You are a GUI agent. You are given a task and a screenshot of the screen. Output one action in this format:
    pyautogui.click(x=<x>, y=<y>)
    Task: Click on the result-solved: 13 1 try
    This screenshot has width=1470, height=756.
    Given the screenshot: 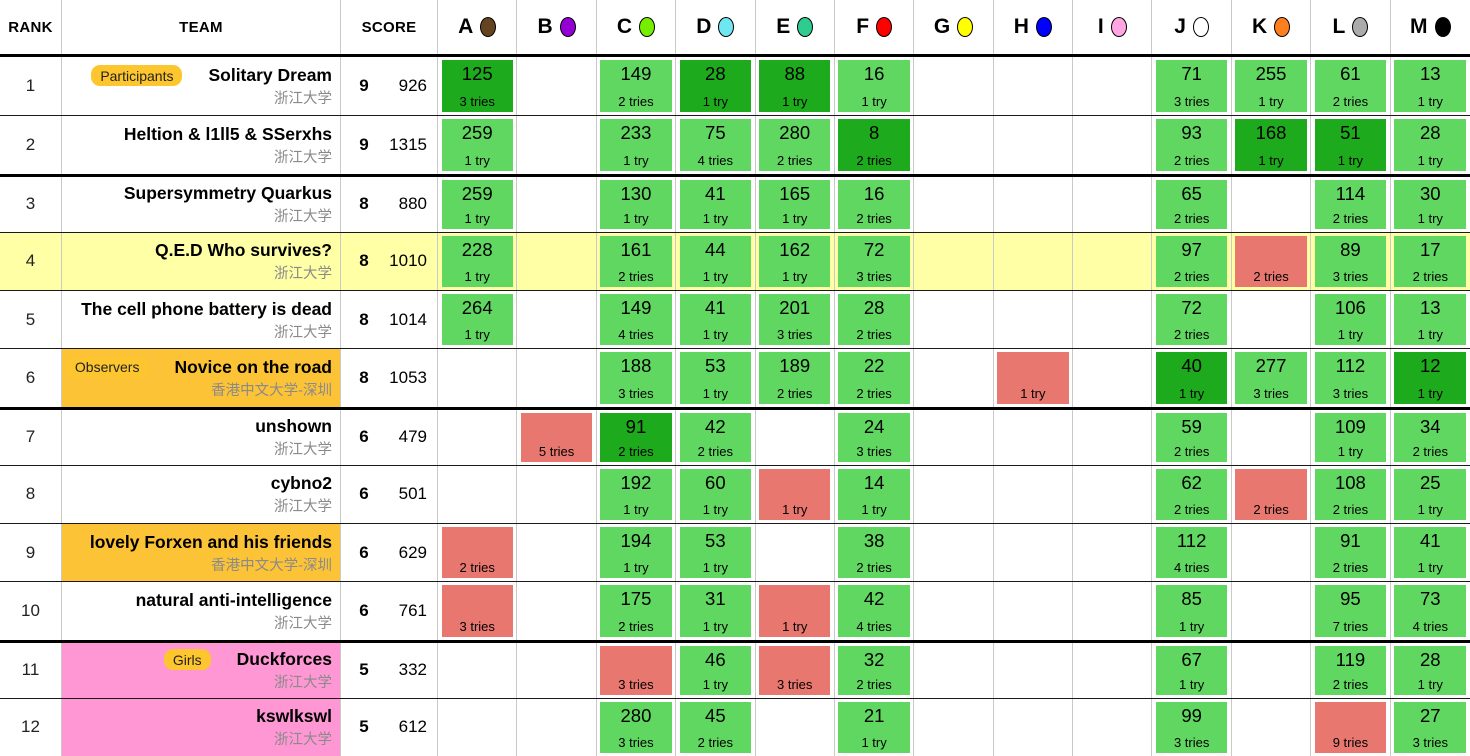 What is the action you would take?
    pyautogui.click(x=1430, y=86)
    